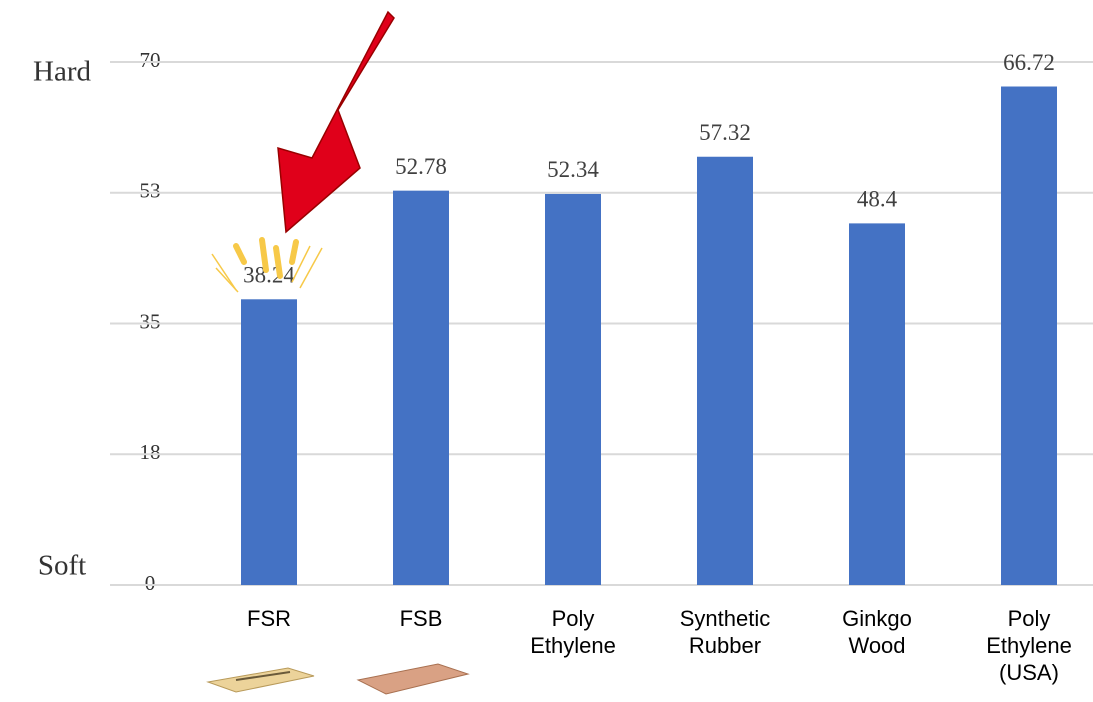 The width and height of the screenshot is (1093, 702). What do you see at coordinates (62, 566) in the screenshot?
I see `annotation-bottom: Soft` at bounding box center [62, 566].